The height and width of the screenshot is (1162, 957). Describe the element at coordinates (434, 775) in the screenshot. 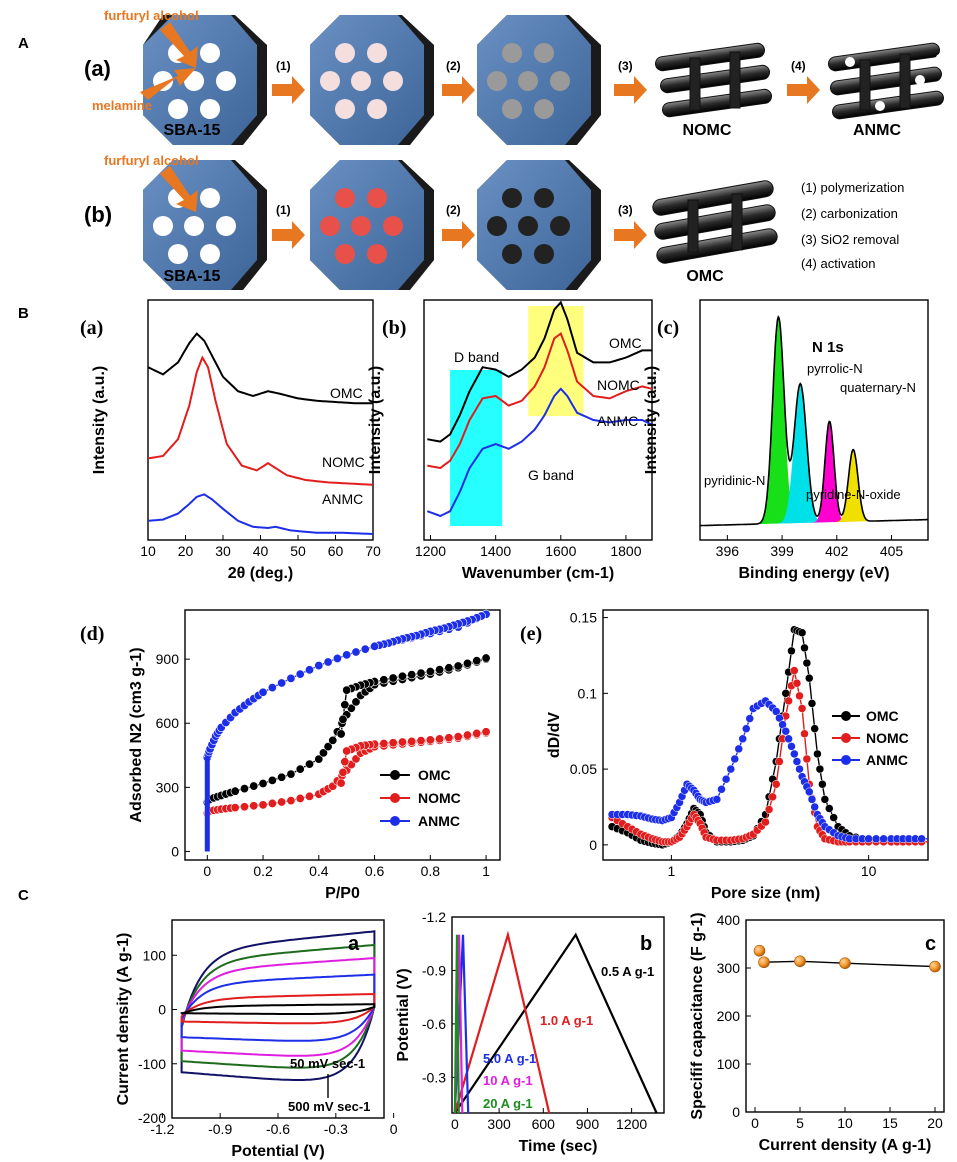

I see `legend-label: OMC` at that location.